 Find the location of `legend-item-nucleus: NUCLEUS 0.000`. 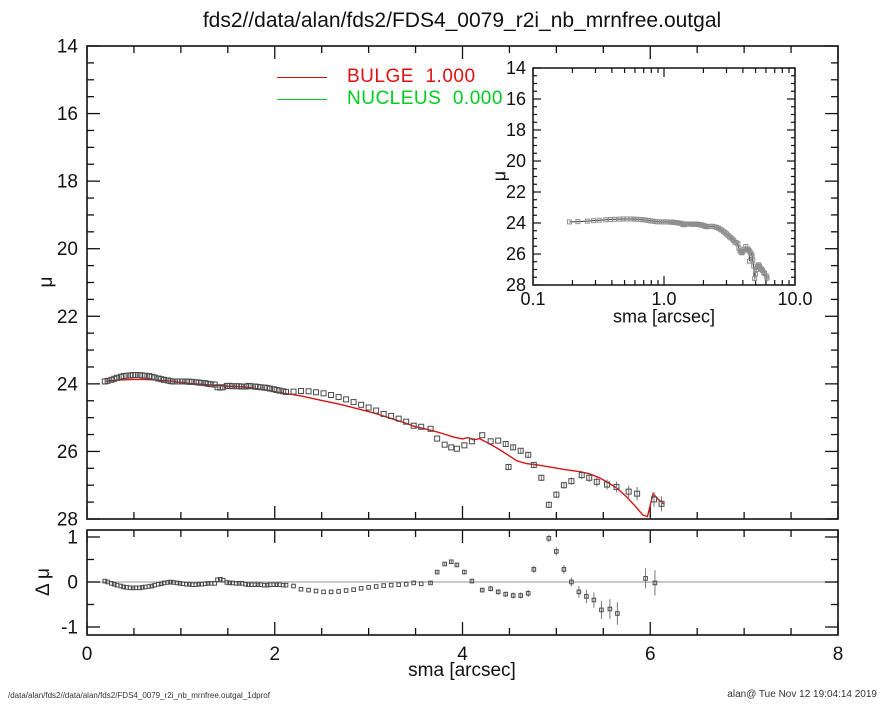

legend-item-nucleus: NUCLEUS 0.000 is located at coordinates (390, 99).